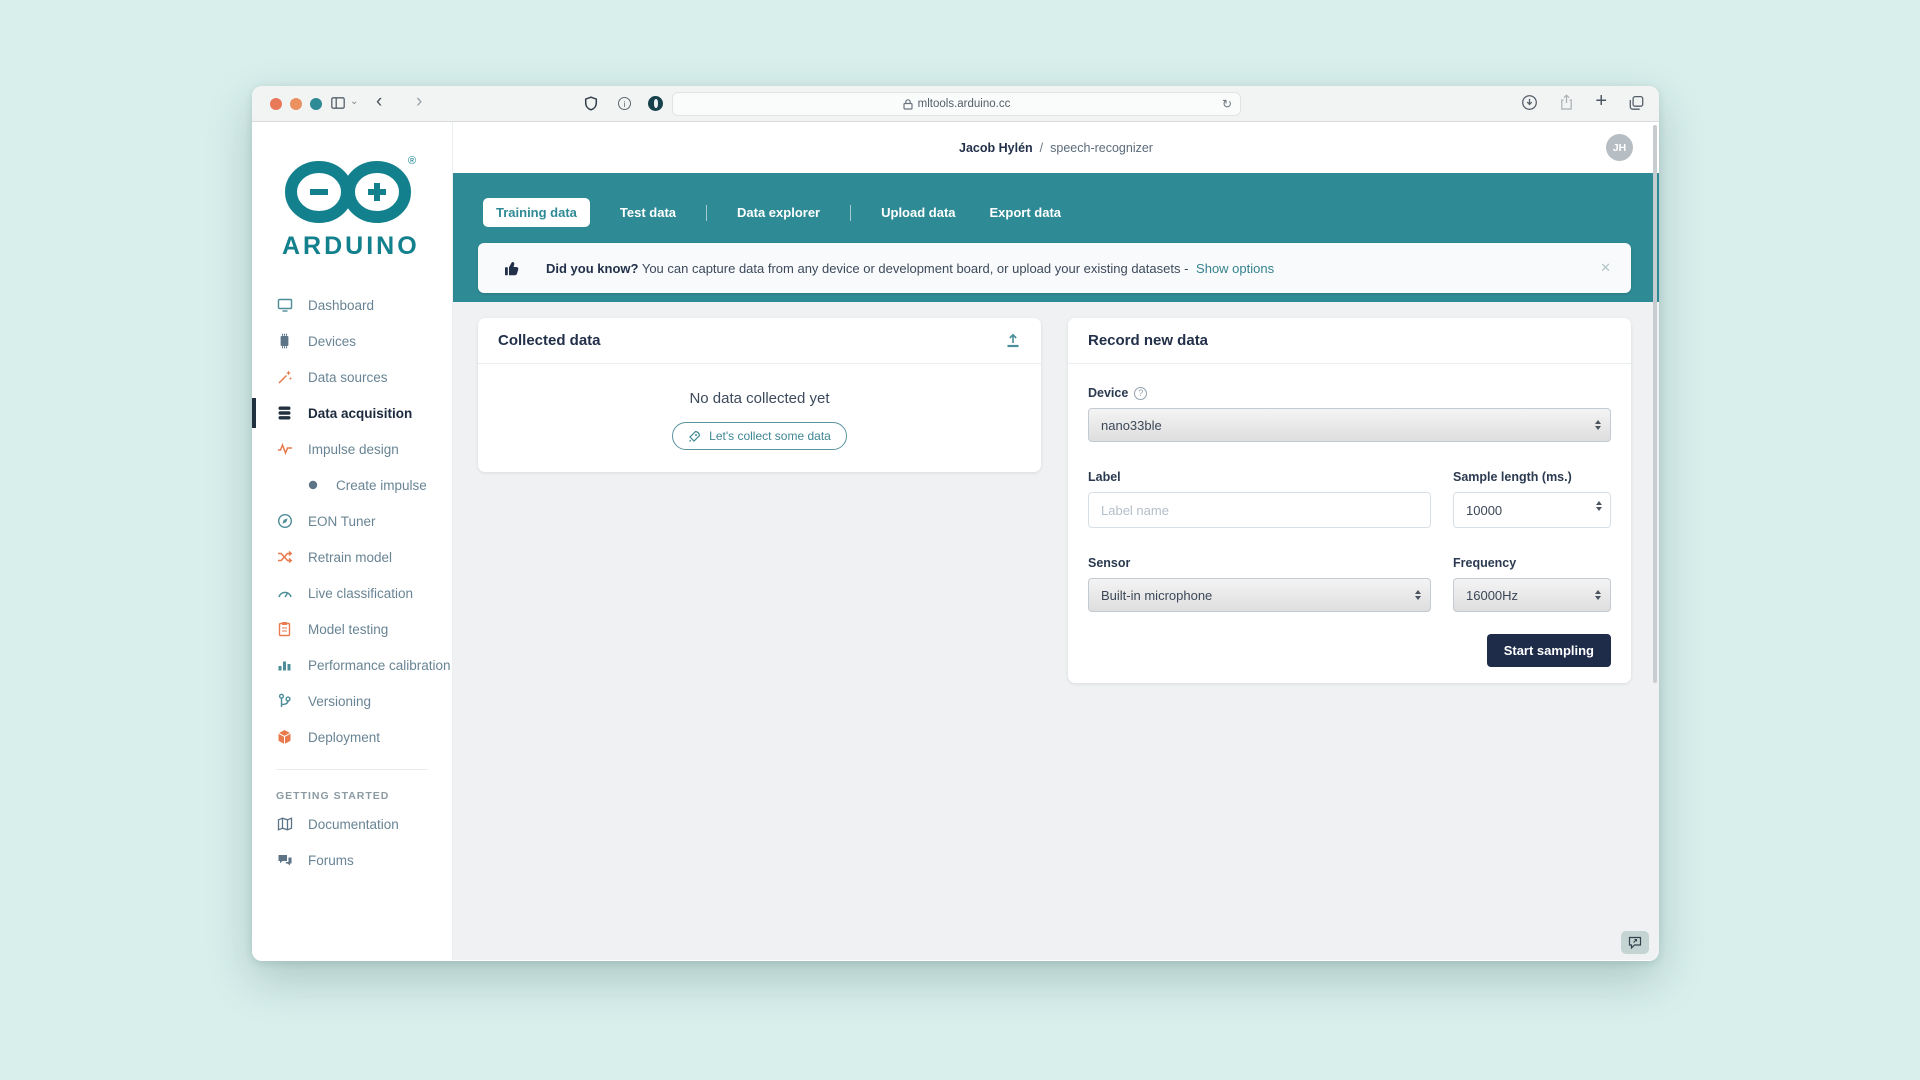  What do you see at coordinates (1636, 103) in the screenshot?
I see `tab-overview-icon` at bounding box center [1636, 103].